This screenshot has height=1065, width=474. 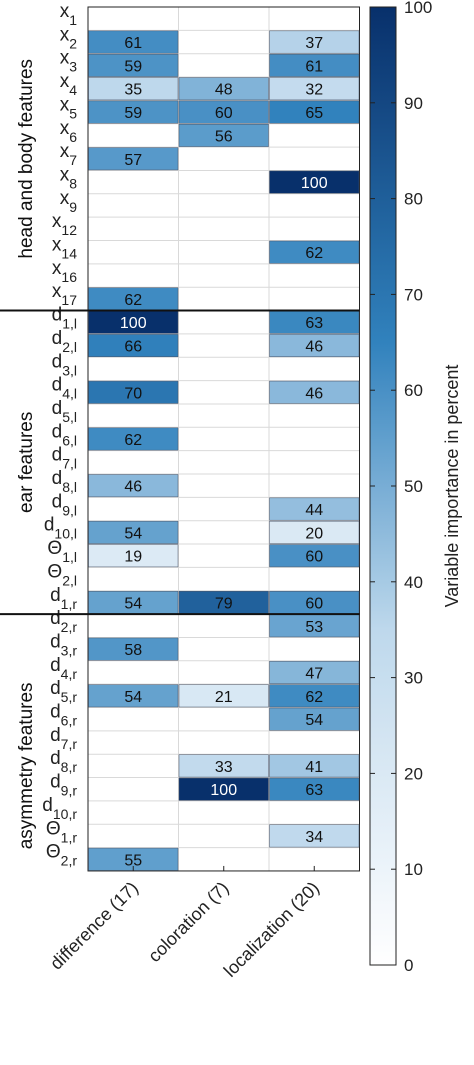 I want to click on group-label: asymmetry features, so click(x=26, y=765).